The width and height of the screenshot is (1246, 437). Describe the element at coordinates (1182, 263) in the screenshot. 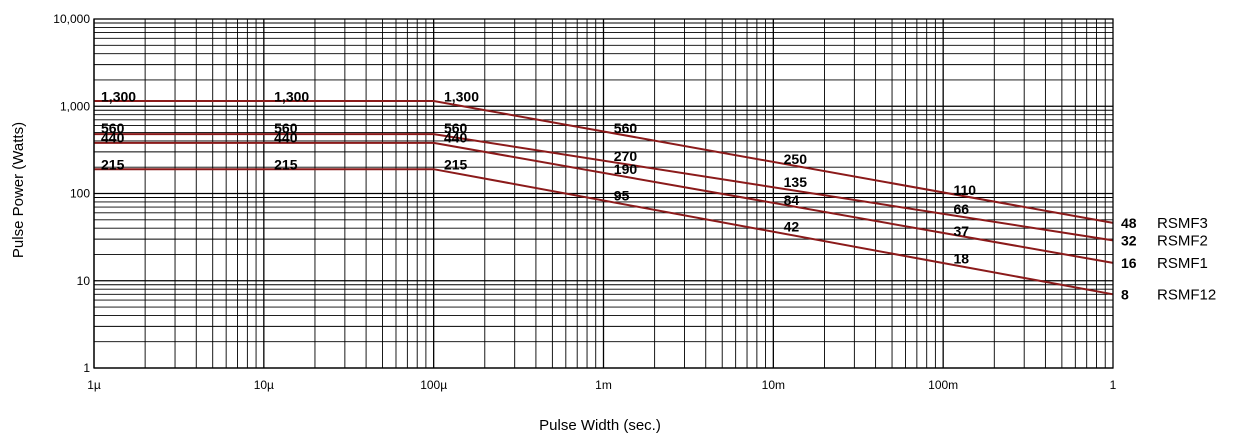

I see `series-name-label: RSMF1` at that location.